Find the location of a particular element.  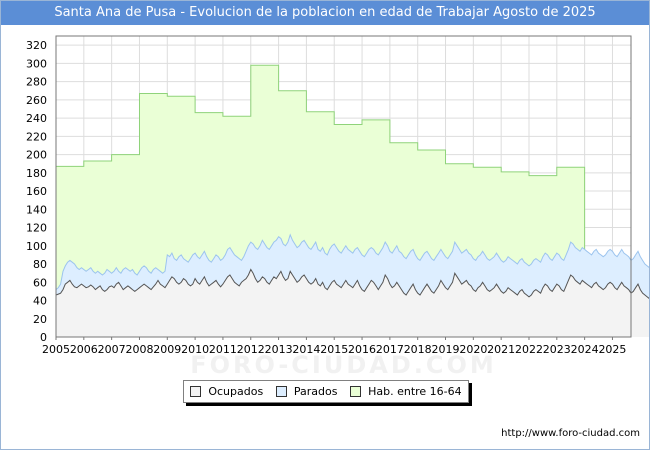

x-tick-label: 2013 is located at coordinates (279, 349).